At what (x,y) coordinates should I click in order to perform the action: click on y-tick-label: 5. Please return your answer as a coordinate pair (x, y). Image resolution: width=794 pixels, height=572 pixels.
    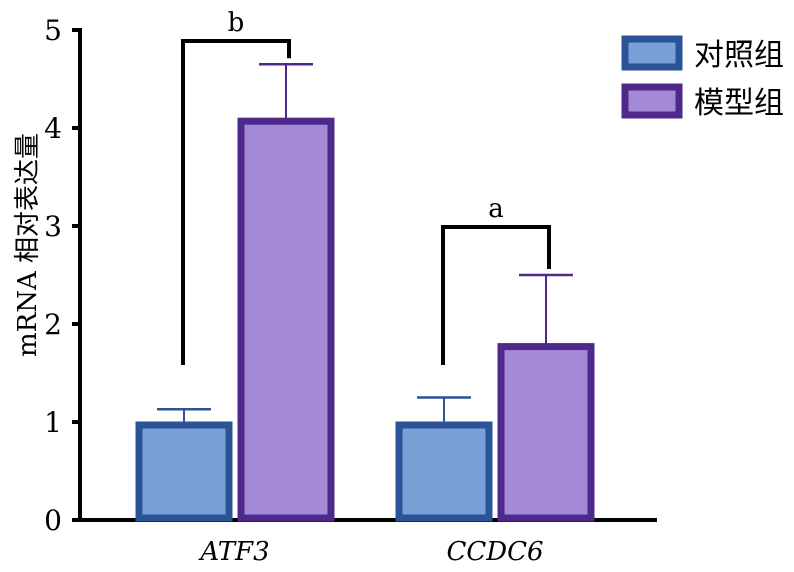
    Looking at the image, I should click on (53, 30).